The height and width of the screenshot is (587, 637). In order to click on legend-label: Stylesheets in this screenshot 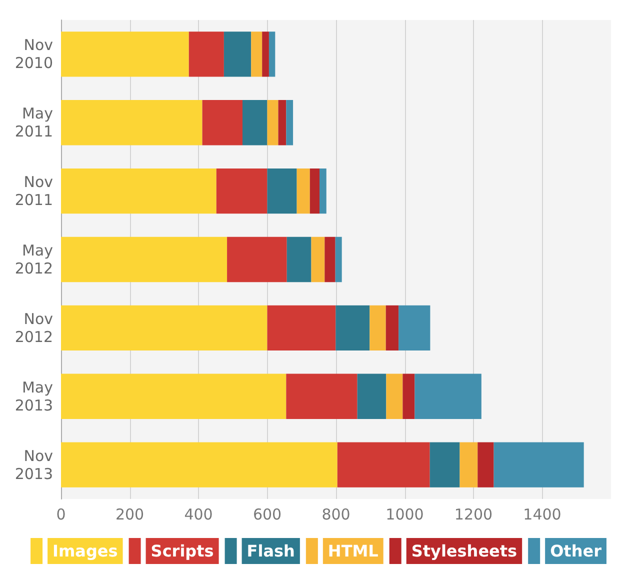, I will do `click(464, 551)`.